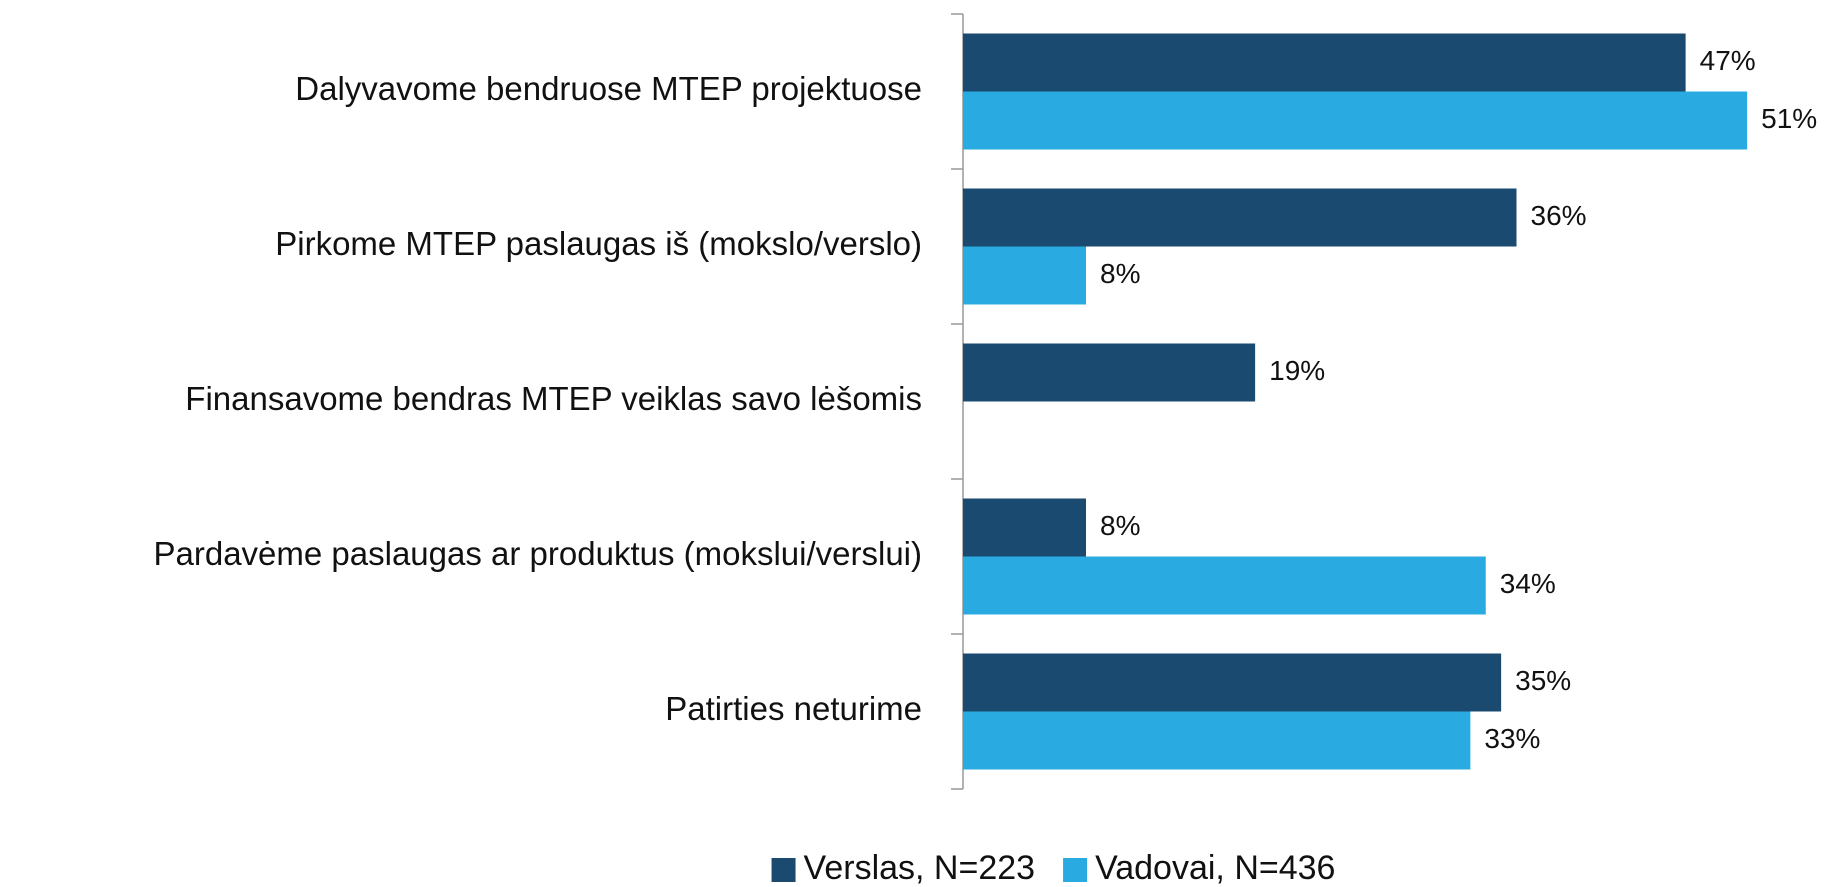 This screenshot has width=1824, height=887. I want to click on value-label: 35%, so click(1543, 680).